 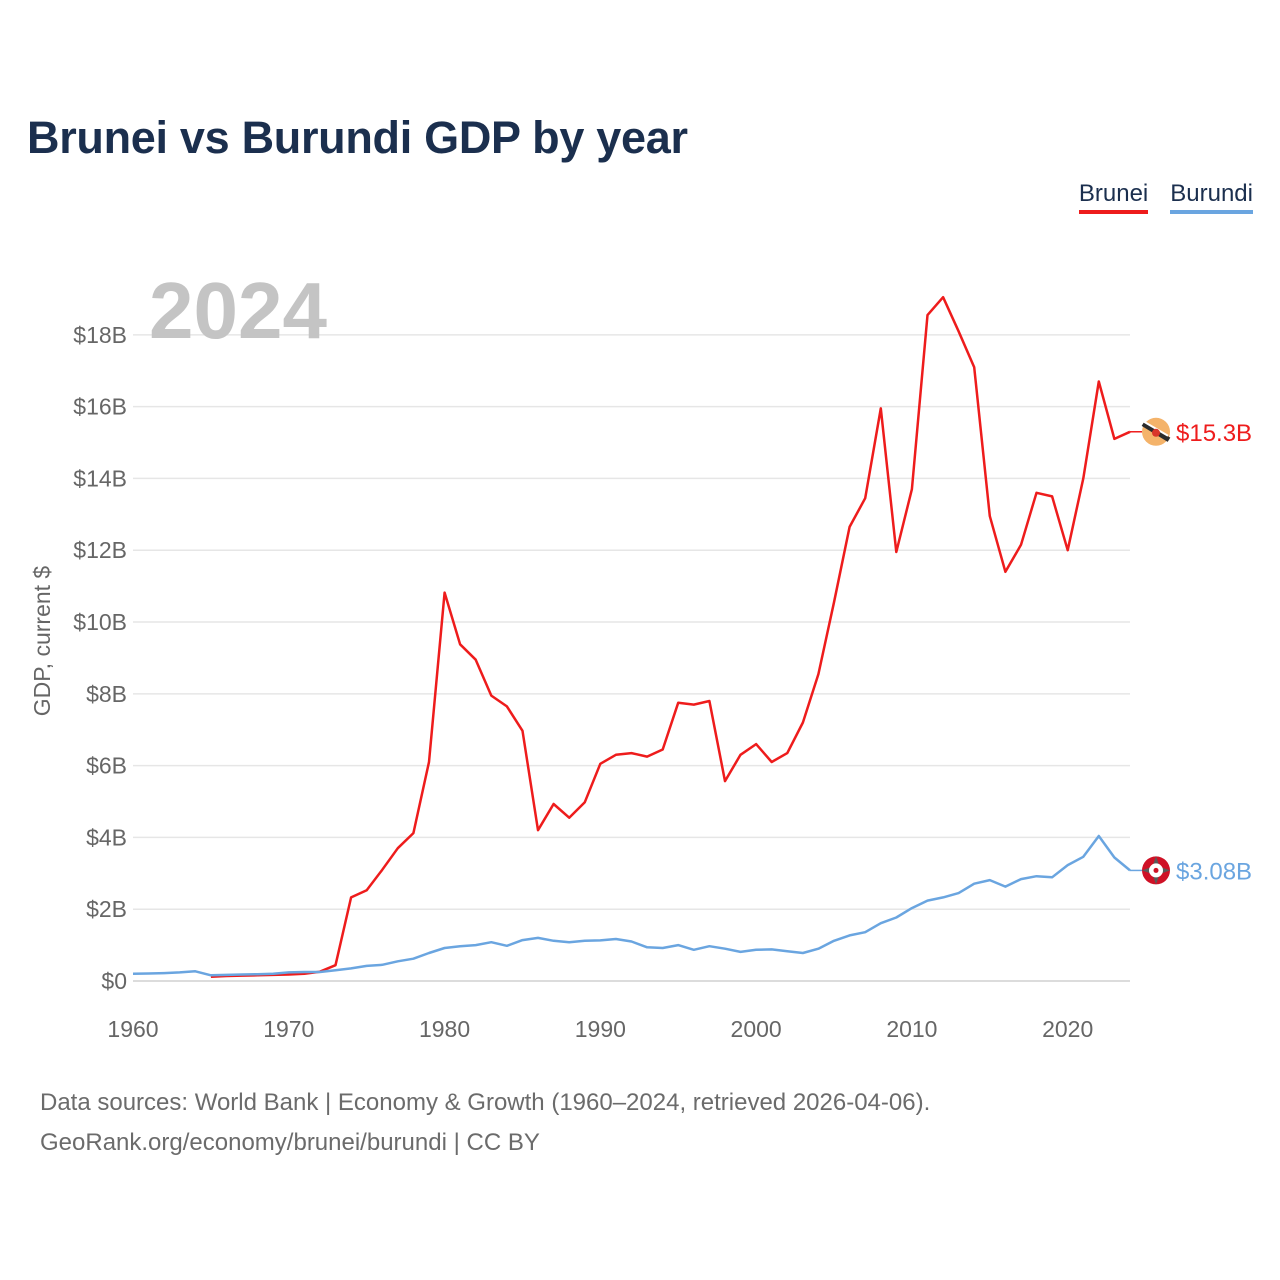 I want to click on x-tick-label: 1980, so click(x=444, y=1029).